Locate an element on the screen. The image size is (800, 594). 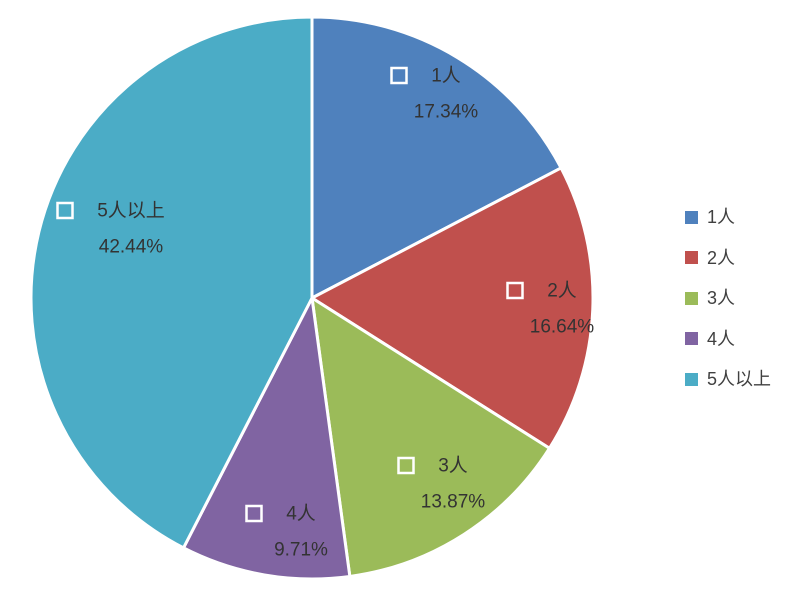
slice-label-category: 1人 is located at coordinates (446, 76).